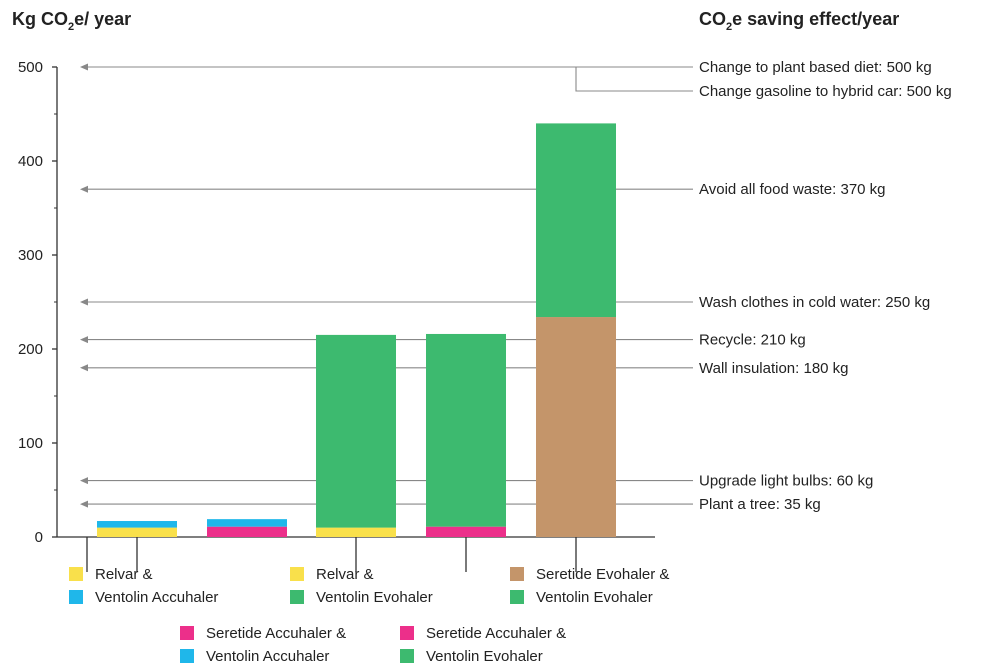  I want to click on y-axis-title: Kg CO2e/ year, so click(71, 21).